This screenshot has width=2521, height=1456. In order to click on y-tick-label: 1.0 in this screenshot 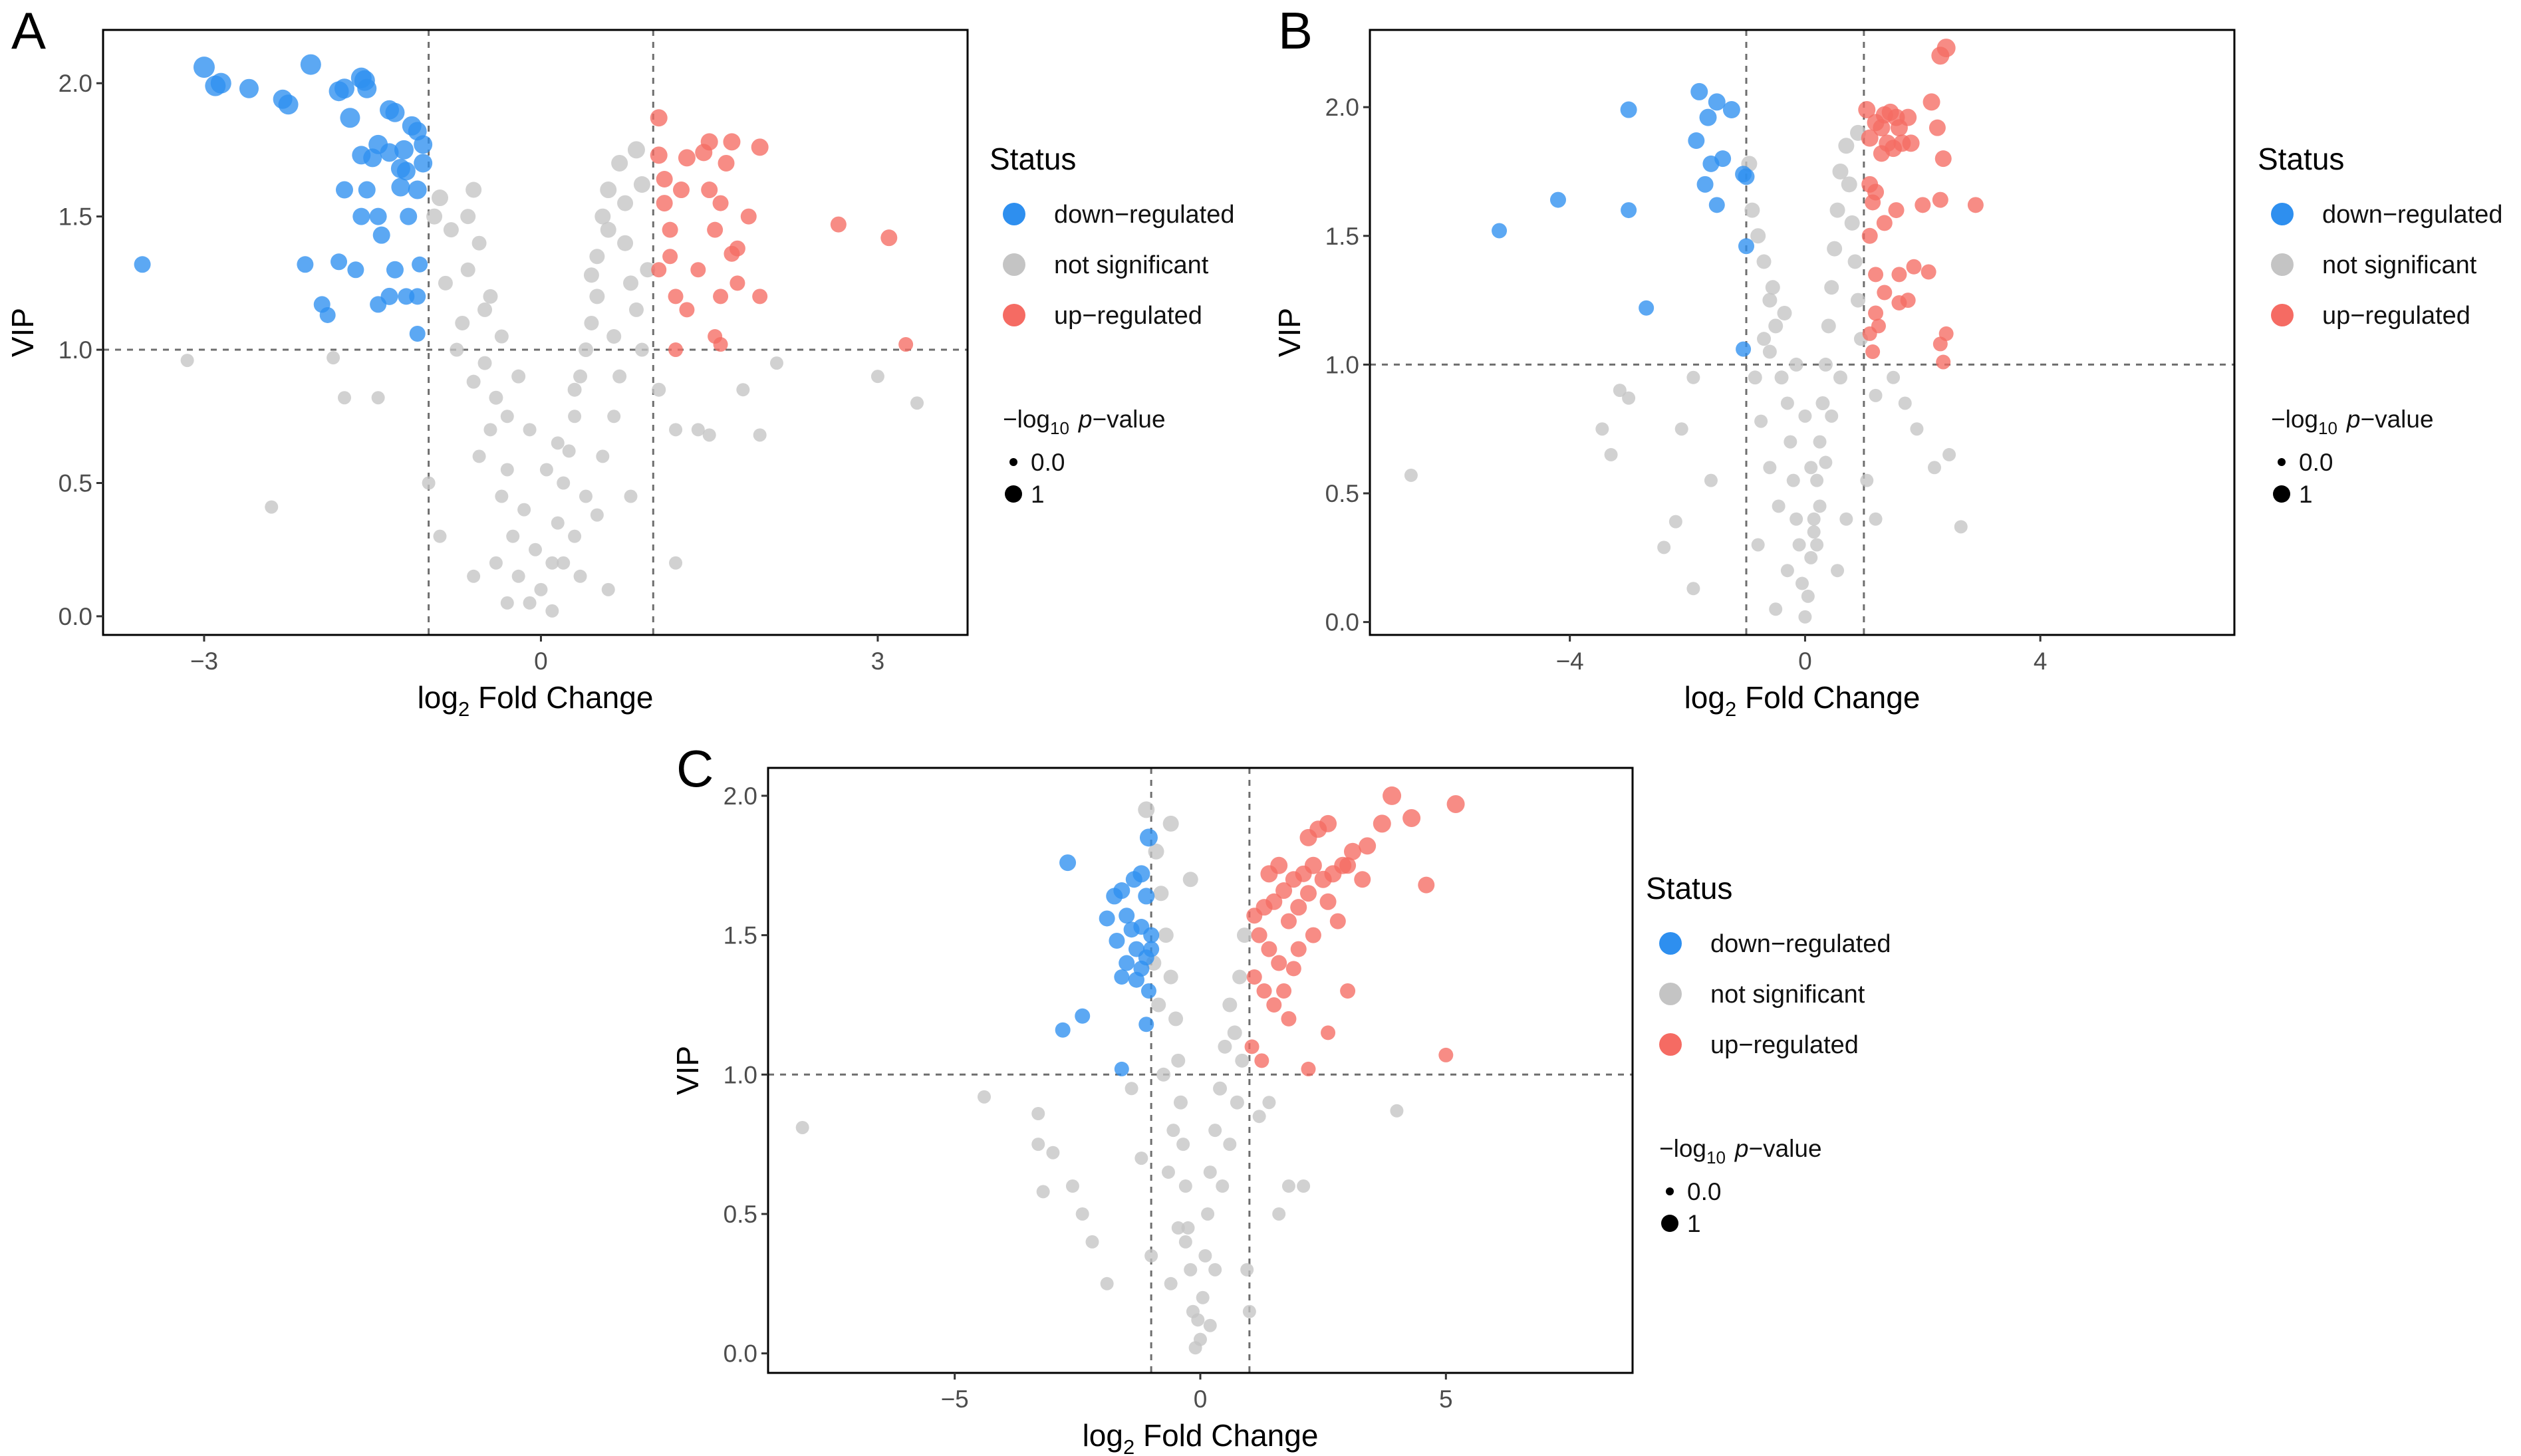, I will do `click(1342, 364)`.